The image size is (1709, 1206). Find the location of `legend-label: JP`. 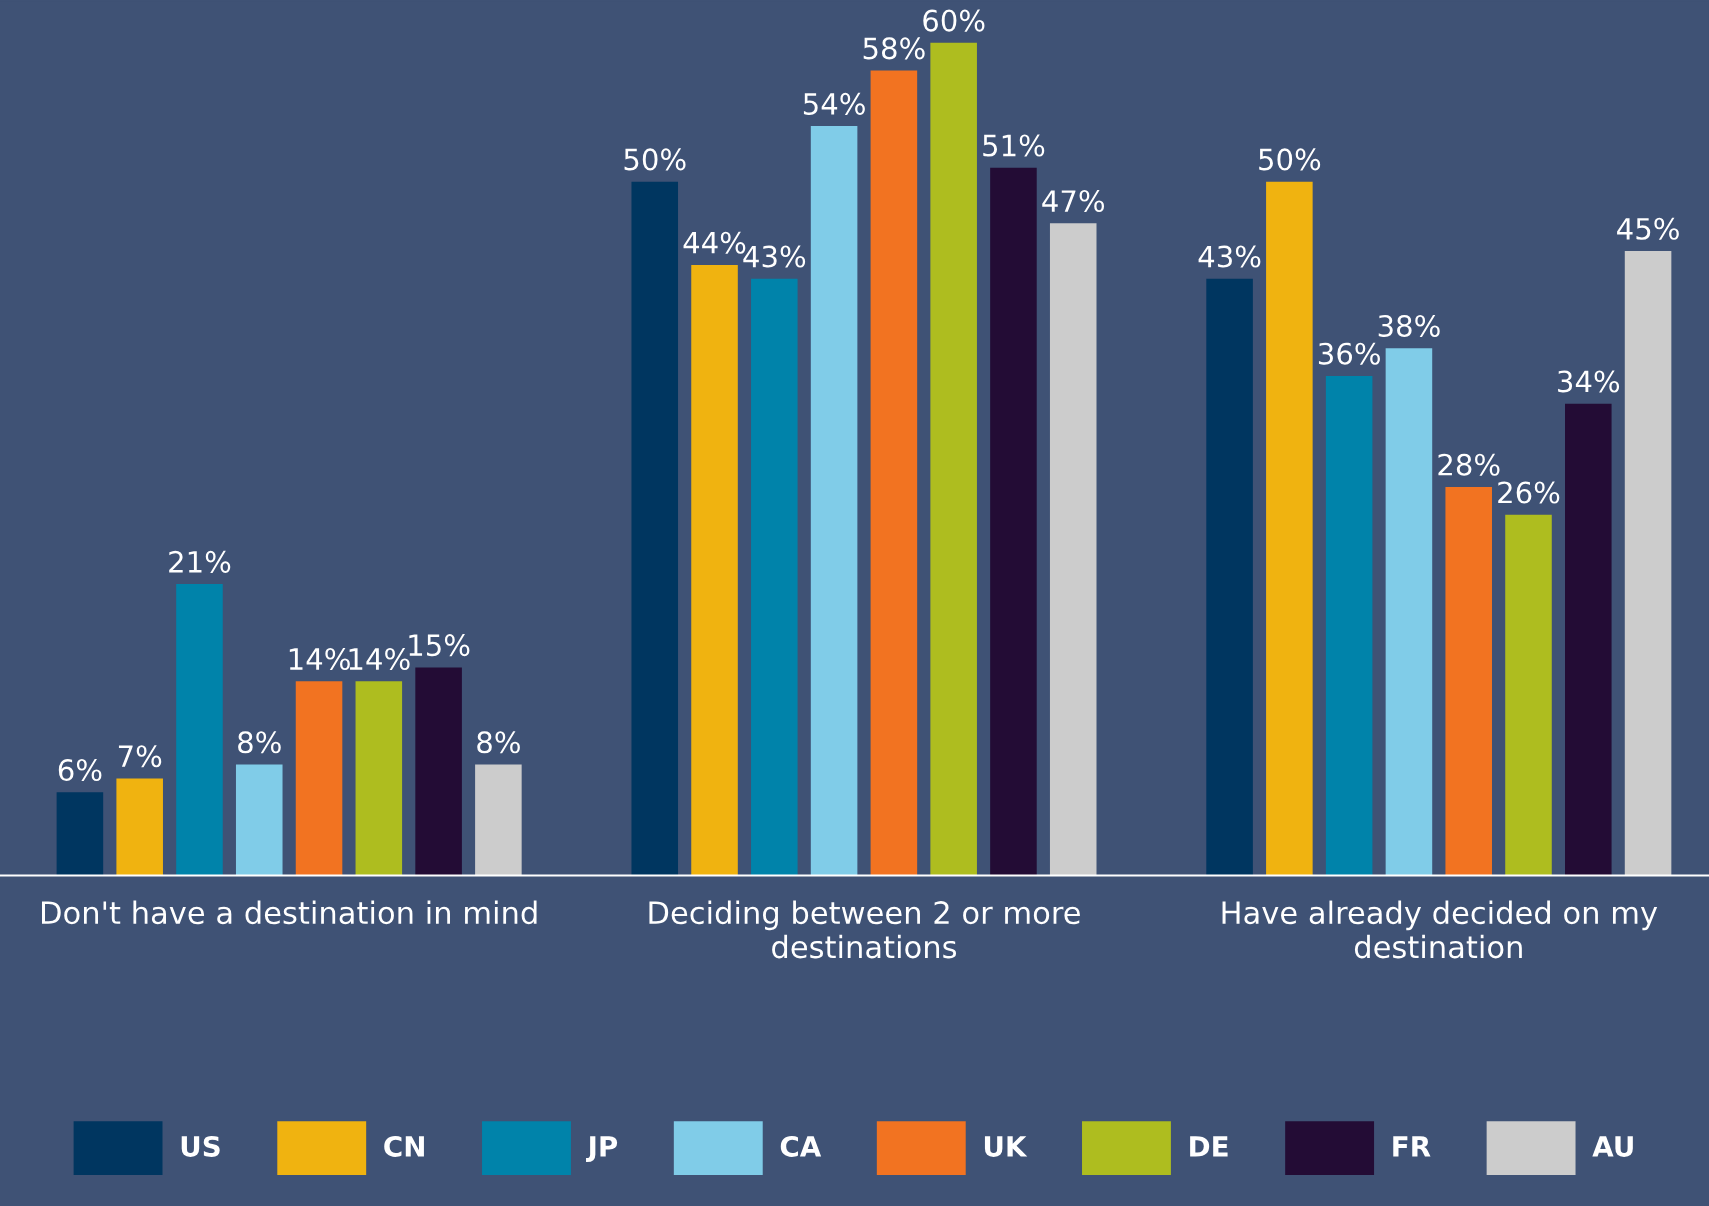

legend-label: JP is located at coordinates (602, 1149).